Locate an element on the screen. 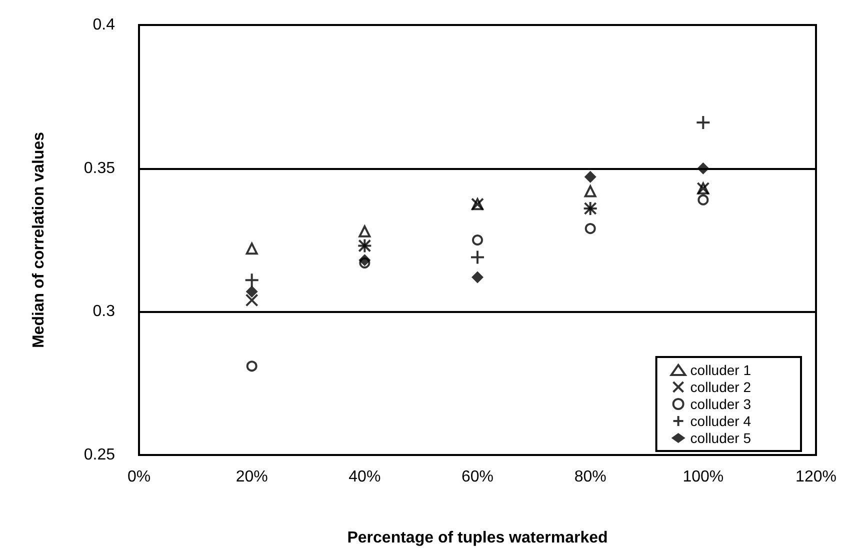  x-tick-label: 80% is located at coordinates (590, 477).